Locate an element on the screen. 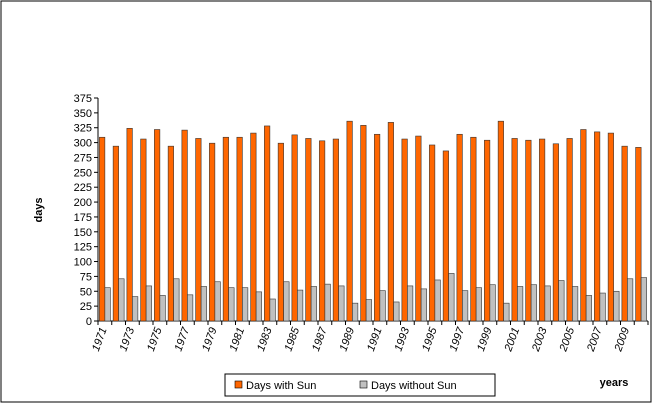 The height and width of the screenshot is (403, 652). x-axis-title: years is located at coordinates (614, 383).